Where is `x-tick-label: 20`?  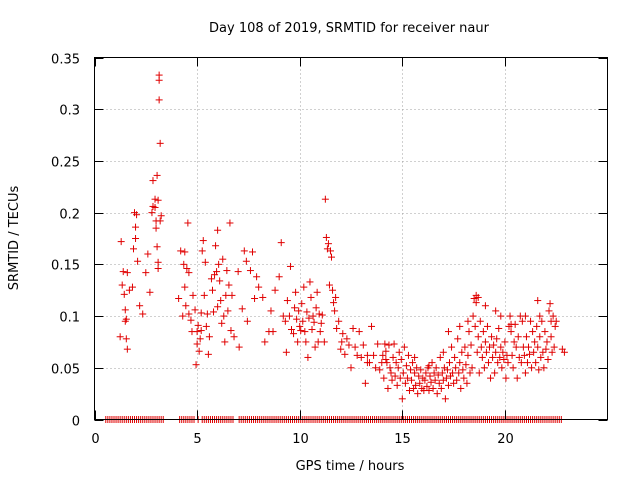 x-tick-label: 20 is located at coordinates (505, 439).